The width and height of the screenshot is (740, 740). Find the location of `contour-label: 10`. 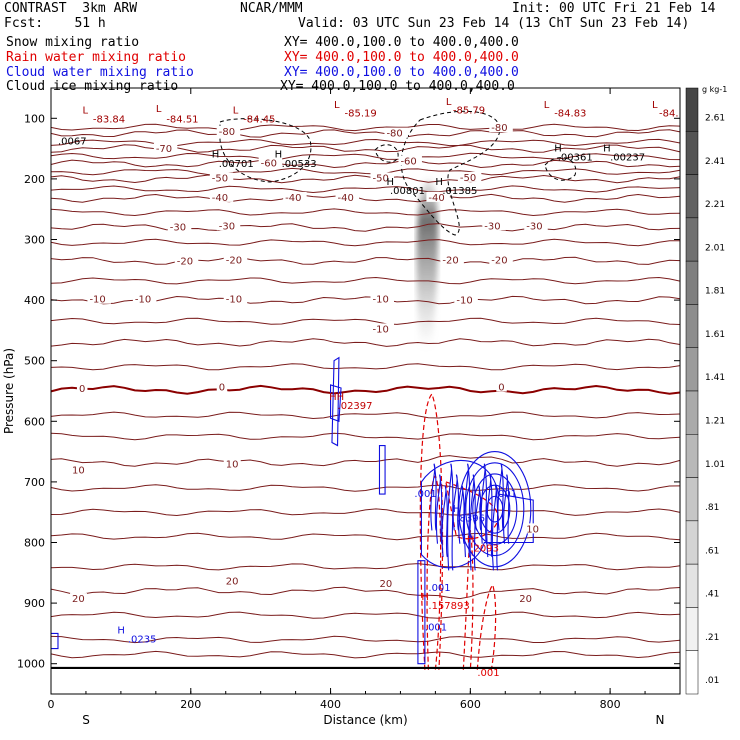

contour-label: 10 is located at coordinates (532, 529).